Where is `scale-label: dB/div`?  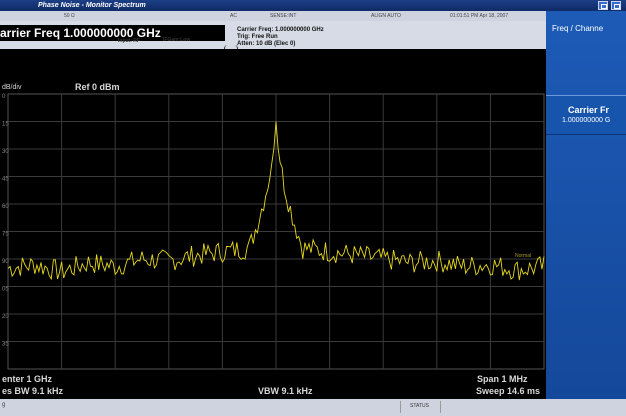 scale-label: dB/div is located at coordinates (12, 87).